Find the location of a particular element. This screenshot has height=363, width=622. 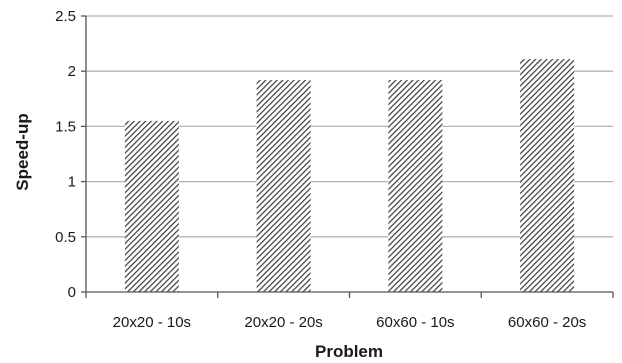

x-tick-label: 20x20 - 10s is located at coordinates (152, 322).